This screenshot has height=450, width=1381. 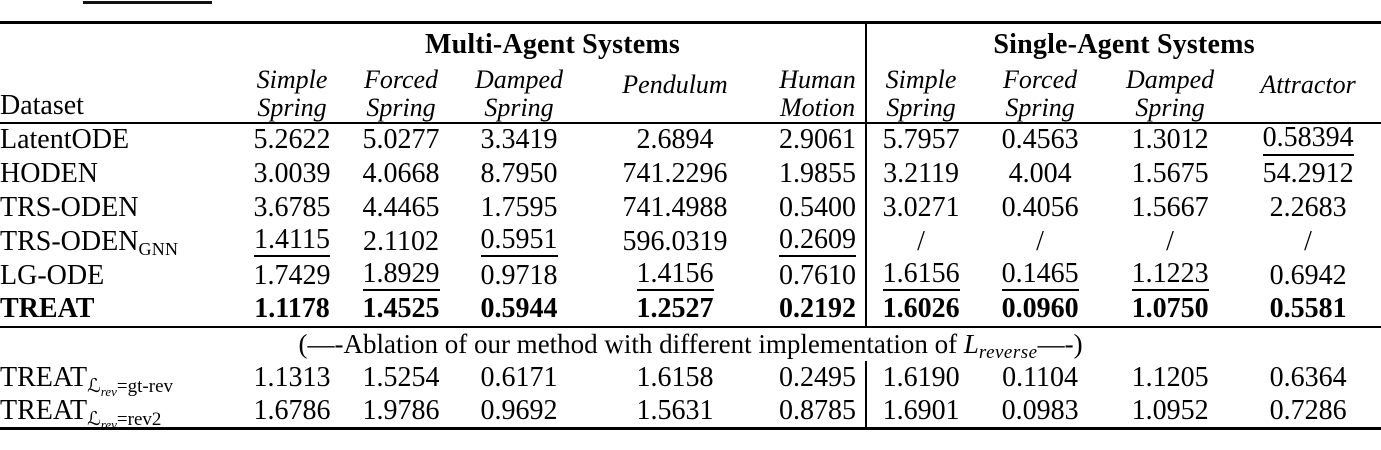 I want to click on table-cell: 3.6785, so click(x=292, y=208).